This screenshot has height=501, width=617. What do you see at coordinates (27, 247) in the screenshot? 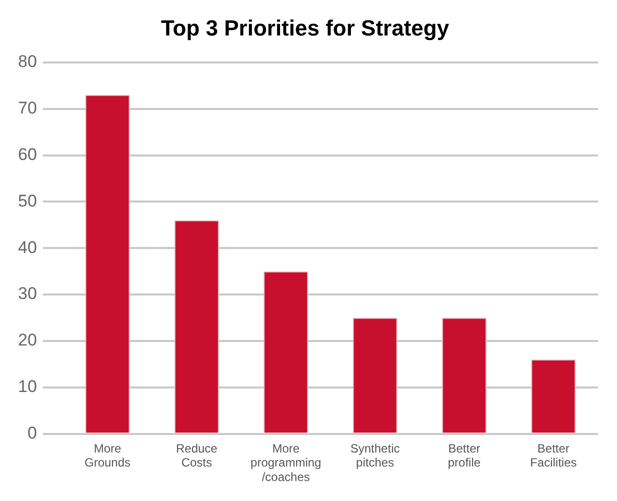
I see `y-tick-label: 40` at bounding box center [27, 247].